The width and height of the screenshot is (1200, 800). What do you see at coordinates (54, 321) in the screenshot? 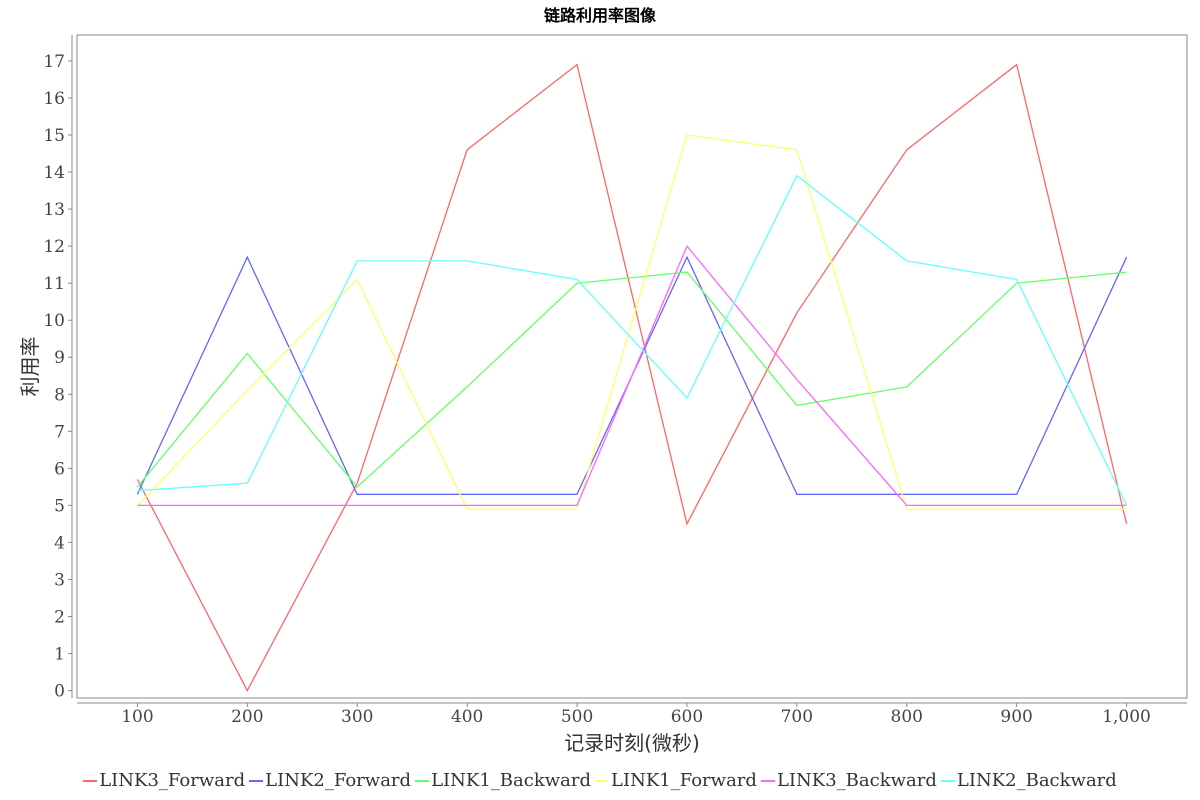
I see `y-tick-label: 10` at bounding box center [54, 321].